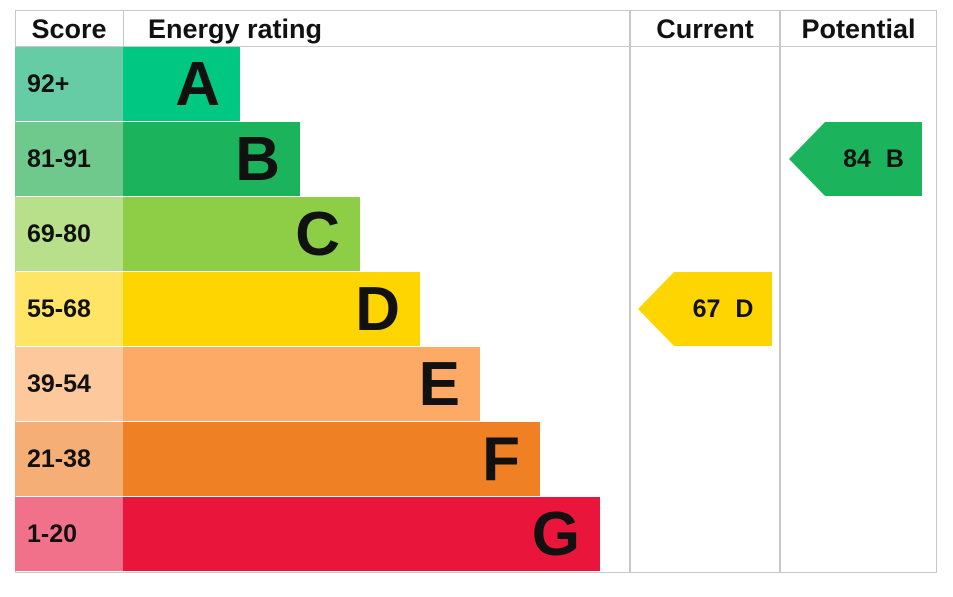  Describe the element at coordinates (69, 84) in the screenshot. I see `score-cell-a: 92+` at that location.